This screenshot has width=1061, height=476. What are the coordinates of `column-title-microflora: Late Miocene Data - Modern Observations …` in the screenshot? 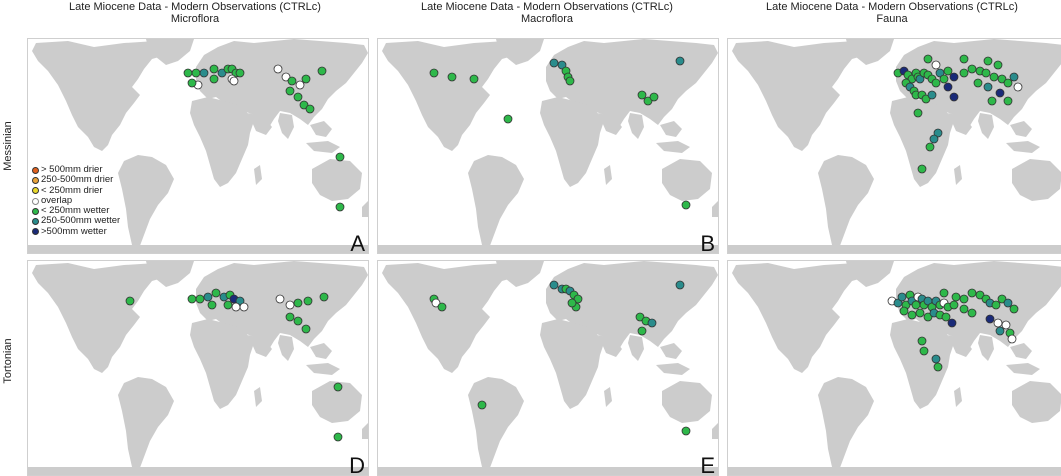 It's located at (195, 13).